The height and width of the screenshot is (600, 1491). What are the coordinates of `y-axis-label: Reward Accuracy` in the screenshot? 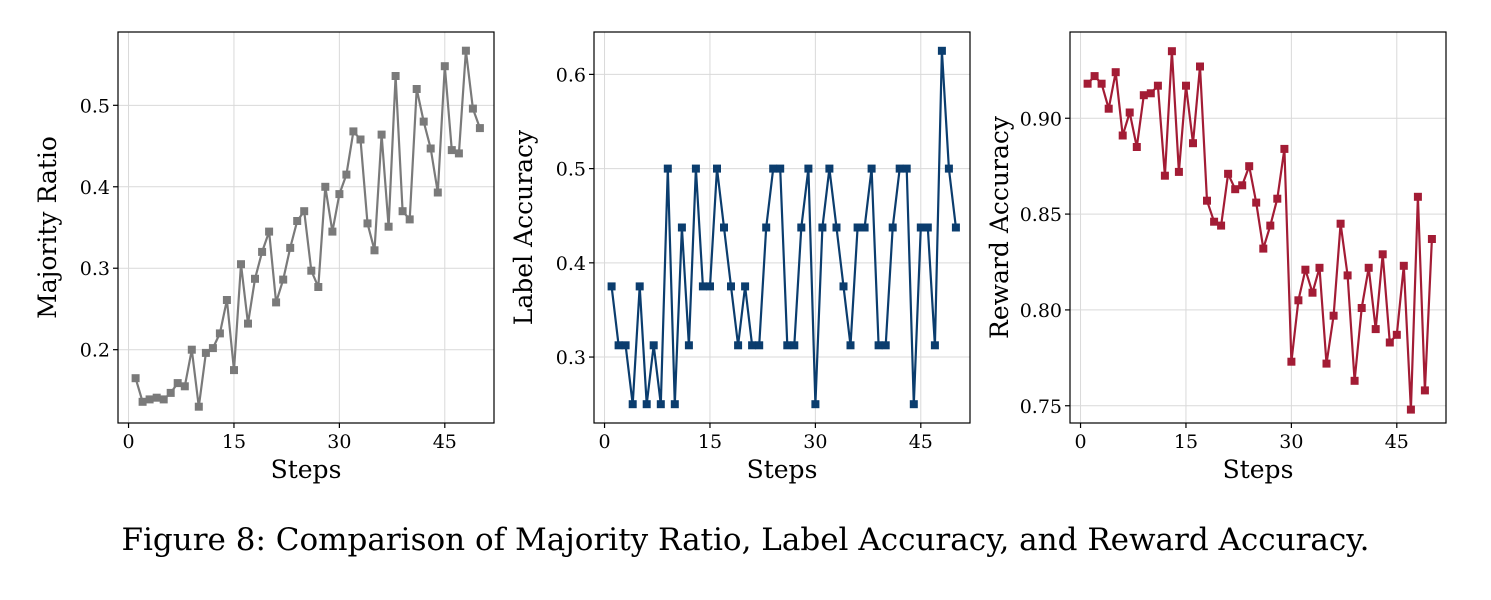 It's located at (999, 227).